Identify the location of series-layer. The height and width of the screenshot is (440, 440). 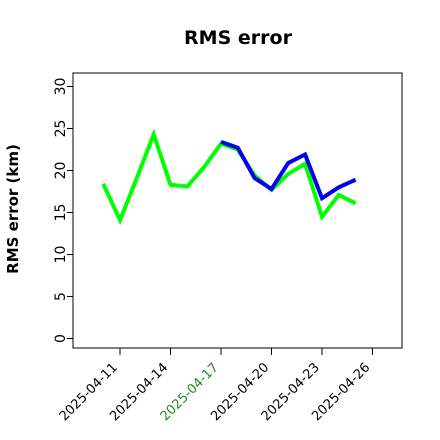
(229, 177).